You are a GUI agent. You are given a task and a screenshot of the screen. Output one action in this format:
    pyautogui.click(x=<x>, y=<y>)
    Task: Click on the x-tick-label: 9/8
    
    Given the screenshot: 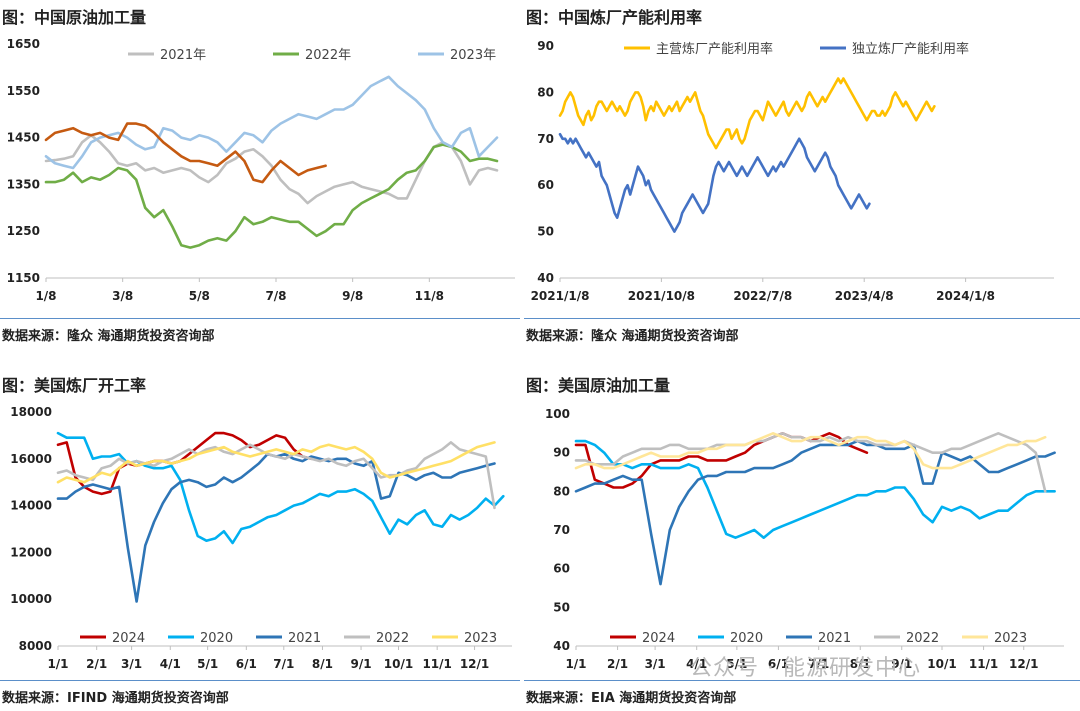 What is the action you would take?
    pyautogui.click(x=352, y=296)
    